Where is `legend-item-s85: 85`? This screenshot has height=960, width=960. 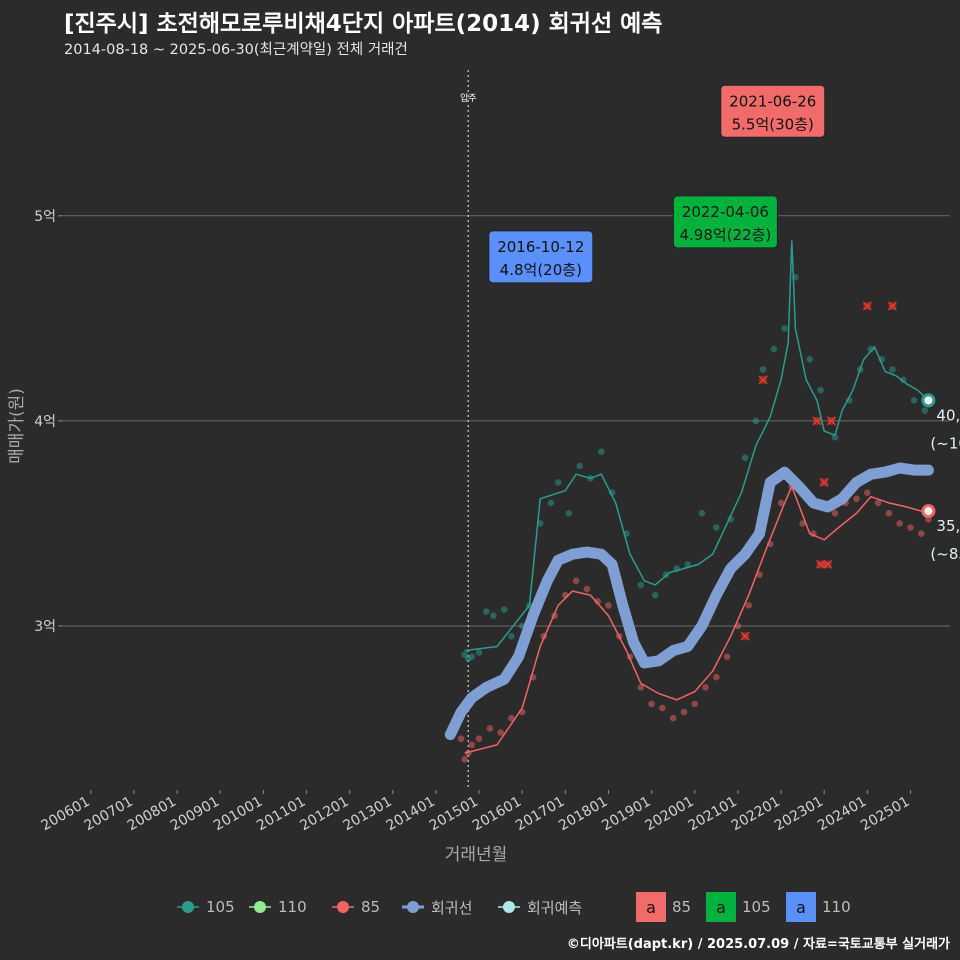
legend-item-s85: 85 is located at coordinates (355, 907).